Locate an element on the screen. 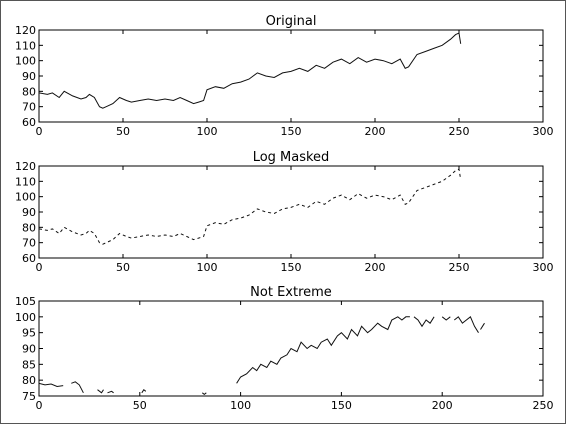 The width and height of the screenshot is (566, 425). y-tick-label: 85 is located at coordinates (29, 364).